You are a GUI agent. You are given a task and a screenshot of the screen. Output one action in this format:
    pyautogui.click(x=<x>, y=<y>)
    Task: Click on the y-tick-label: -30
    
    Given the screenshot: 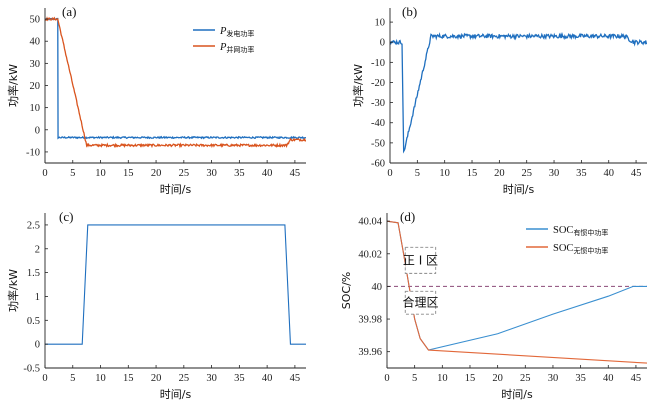 What is the action you would take?
    pyautogui.click(x=378, y=103)
    